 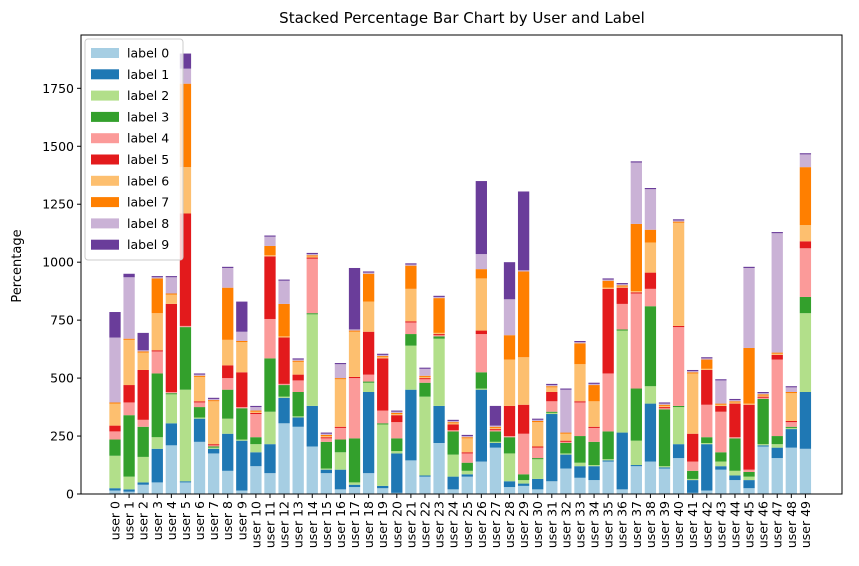 I want to click on x-tick-label: user 27, so click(x=495, y=524).